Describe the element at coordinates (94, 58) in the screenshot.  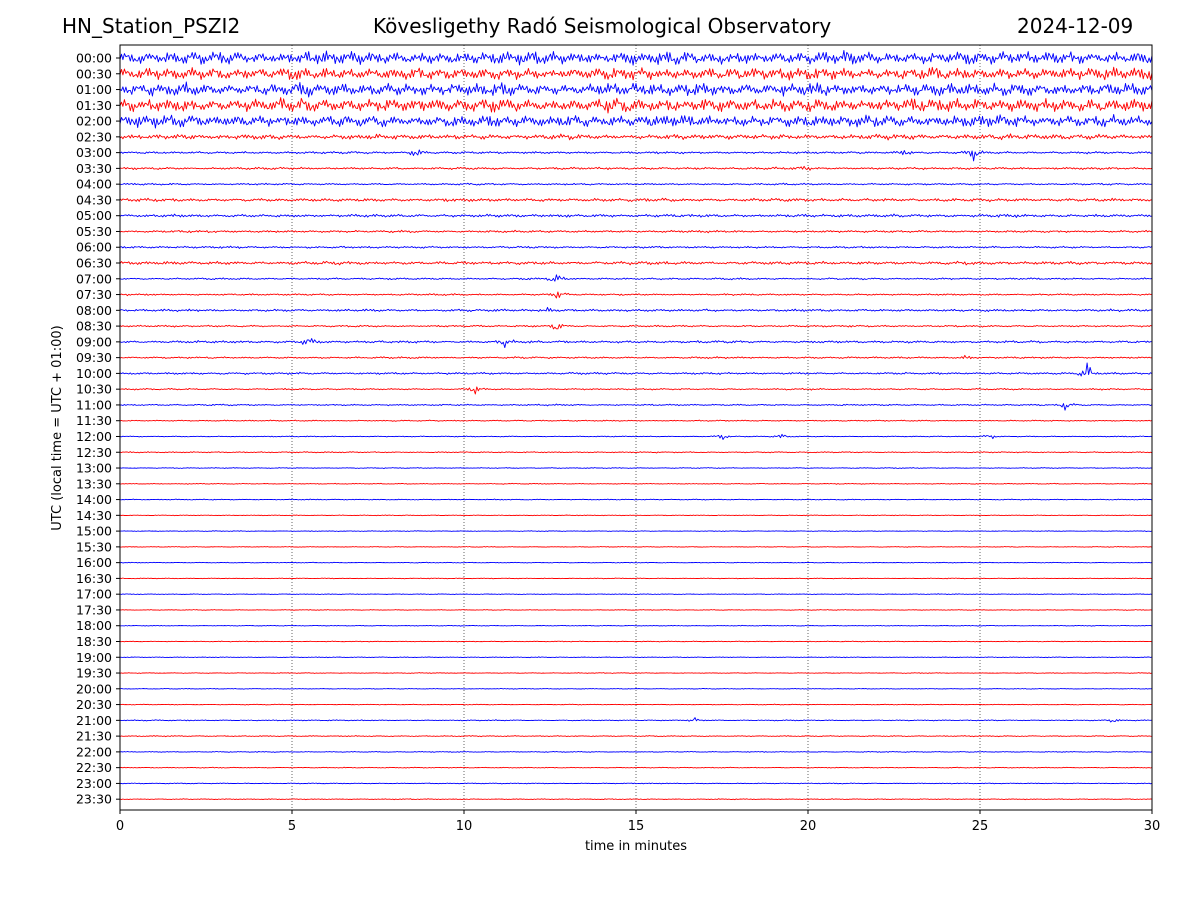
I see `row-time-label: 00:00` at that location.